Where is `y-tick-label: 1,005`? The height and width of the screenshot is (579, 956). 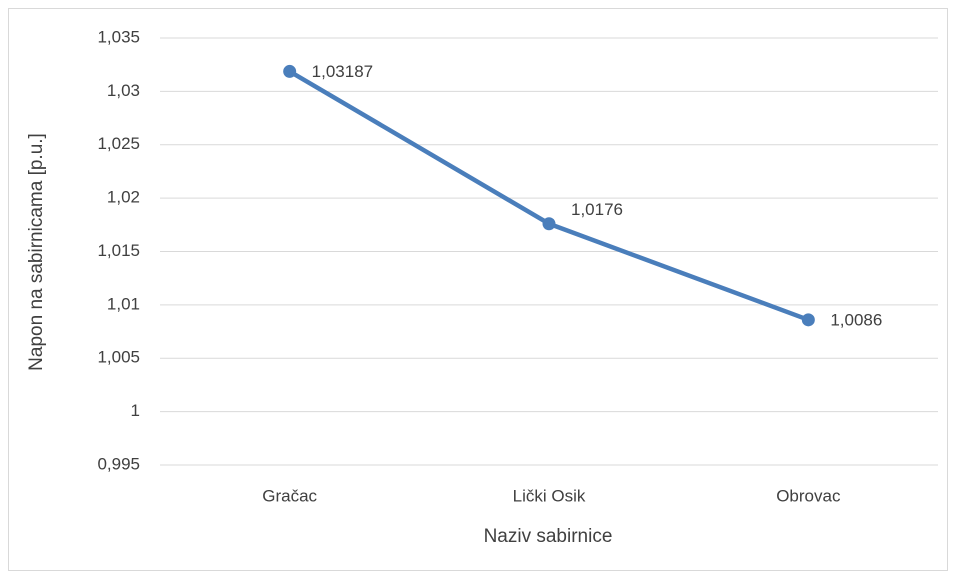
y-tick-label: 1,005 is located at coordinates (118, 357).